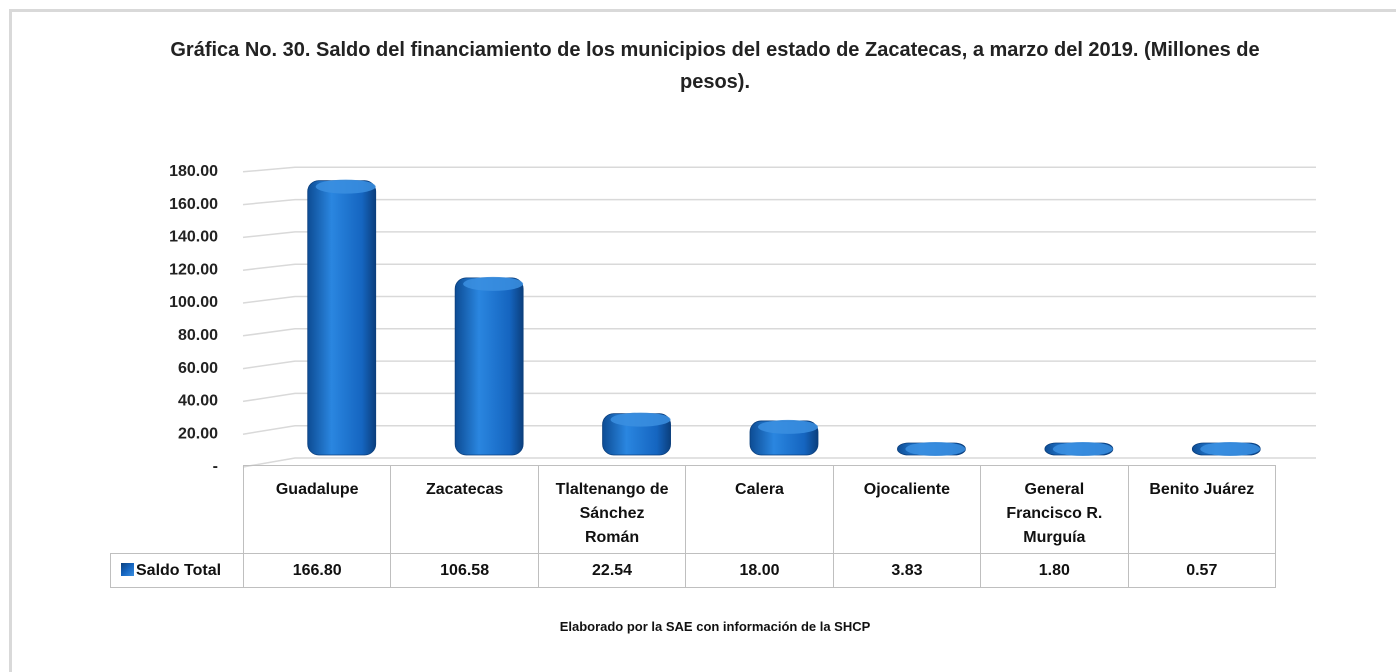  What do you see at coordinates (612, 509) in the screenshot?
I see `category-label: Tlaltenango de Sánchez Román` at bounding box center [612, 509].